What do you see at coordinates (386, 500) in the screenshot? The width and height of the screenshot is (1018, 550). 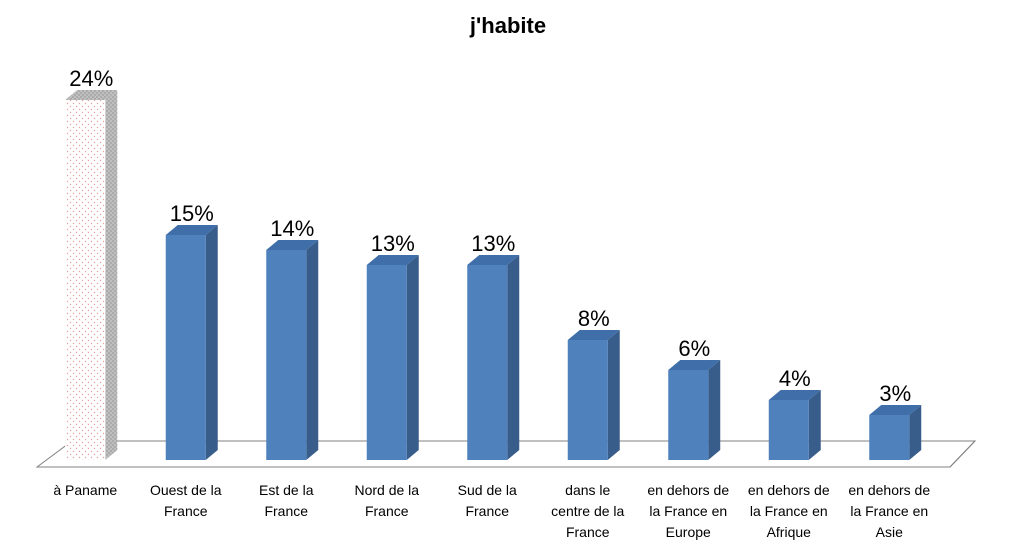 I see `category-label-3: Nord de la France` at bounding box center [386, 500].